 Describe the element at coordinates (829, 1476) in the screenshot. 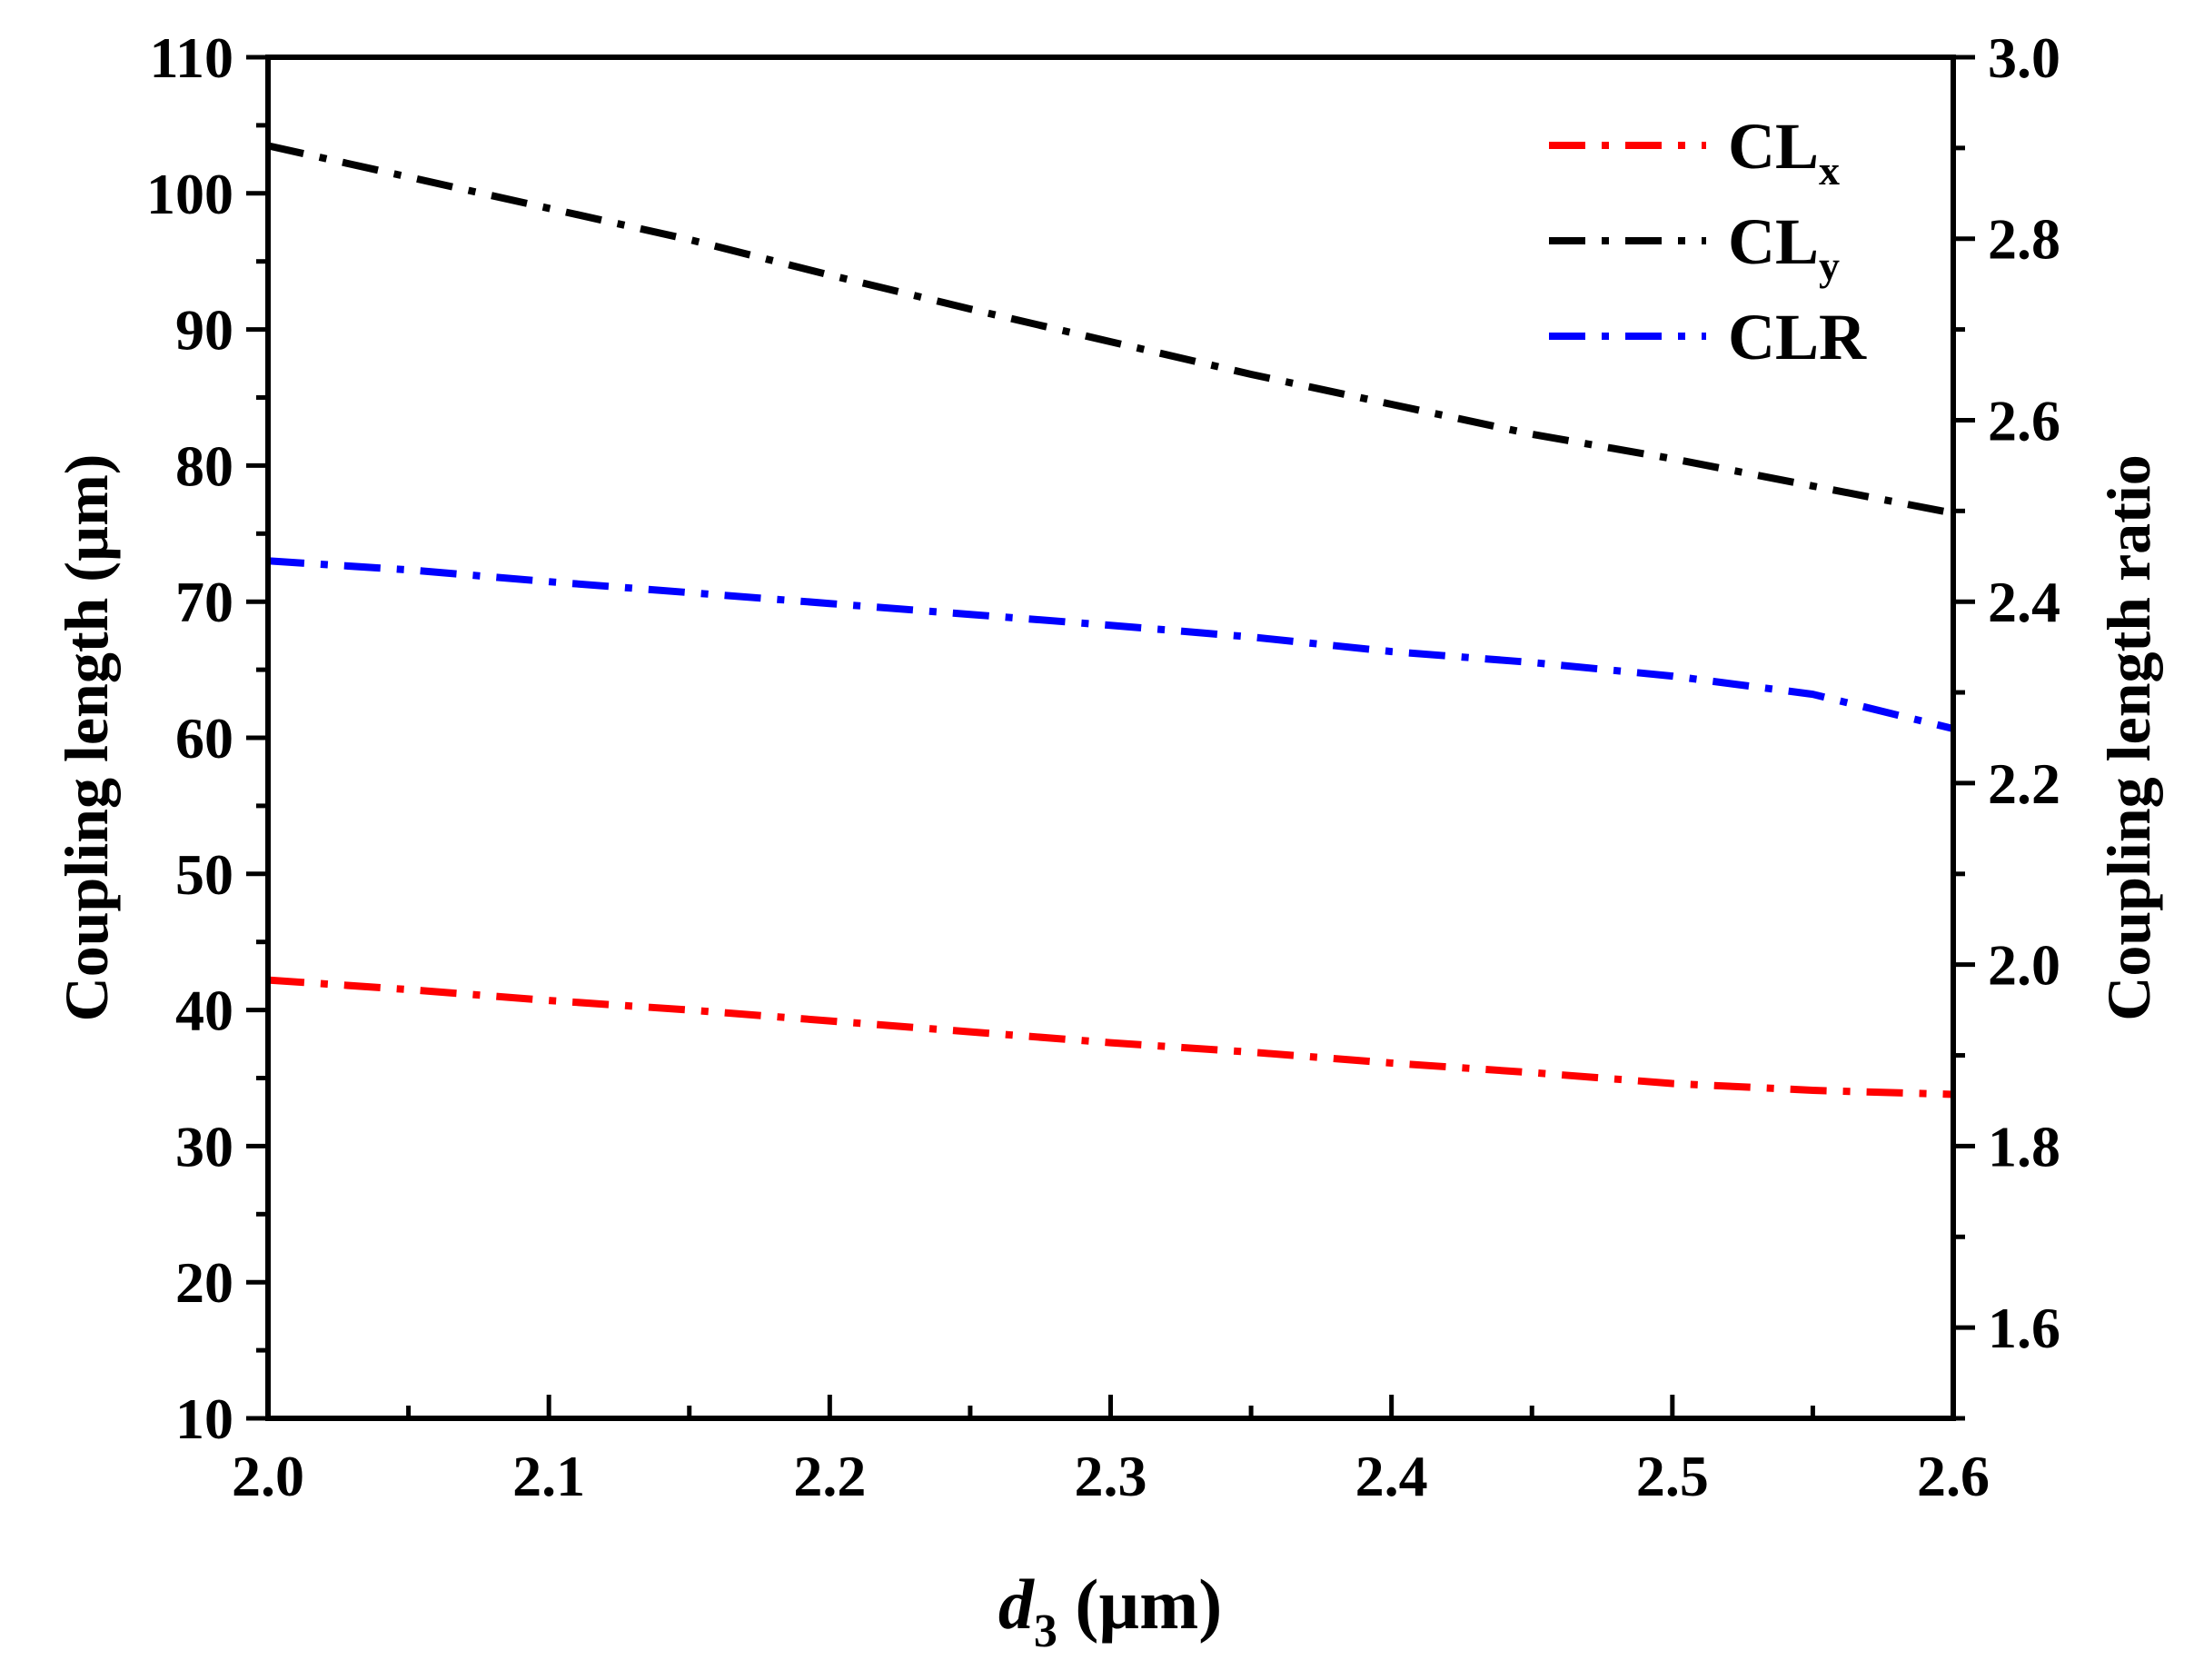

I see `x-tick-label: 2.2` at that location.